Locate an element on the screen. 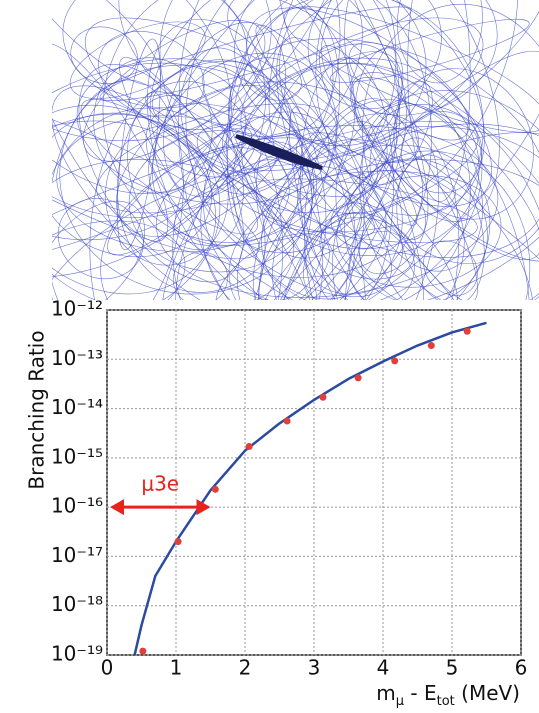 This screenshot has height=713, width=539. x-axis-label-part: (MeV) is located at coordinates (487, 693).